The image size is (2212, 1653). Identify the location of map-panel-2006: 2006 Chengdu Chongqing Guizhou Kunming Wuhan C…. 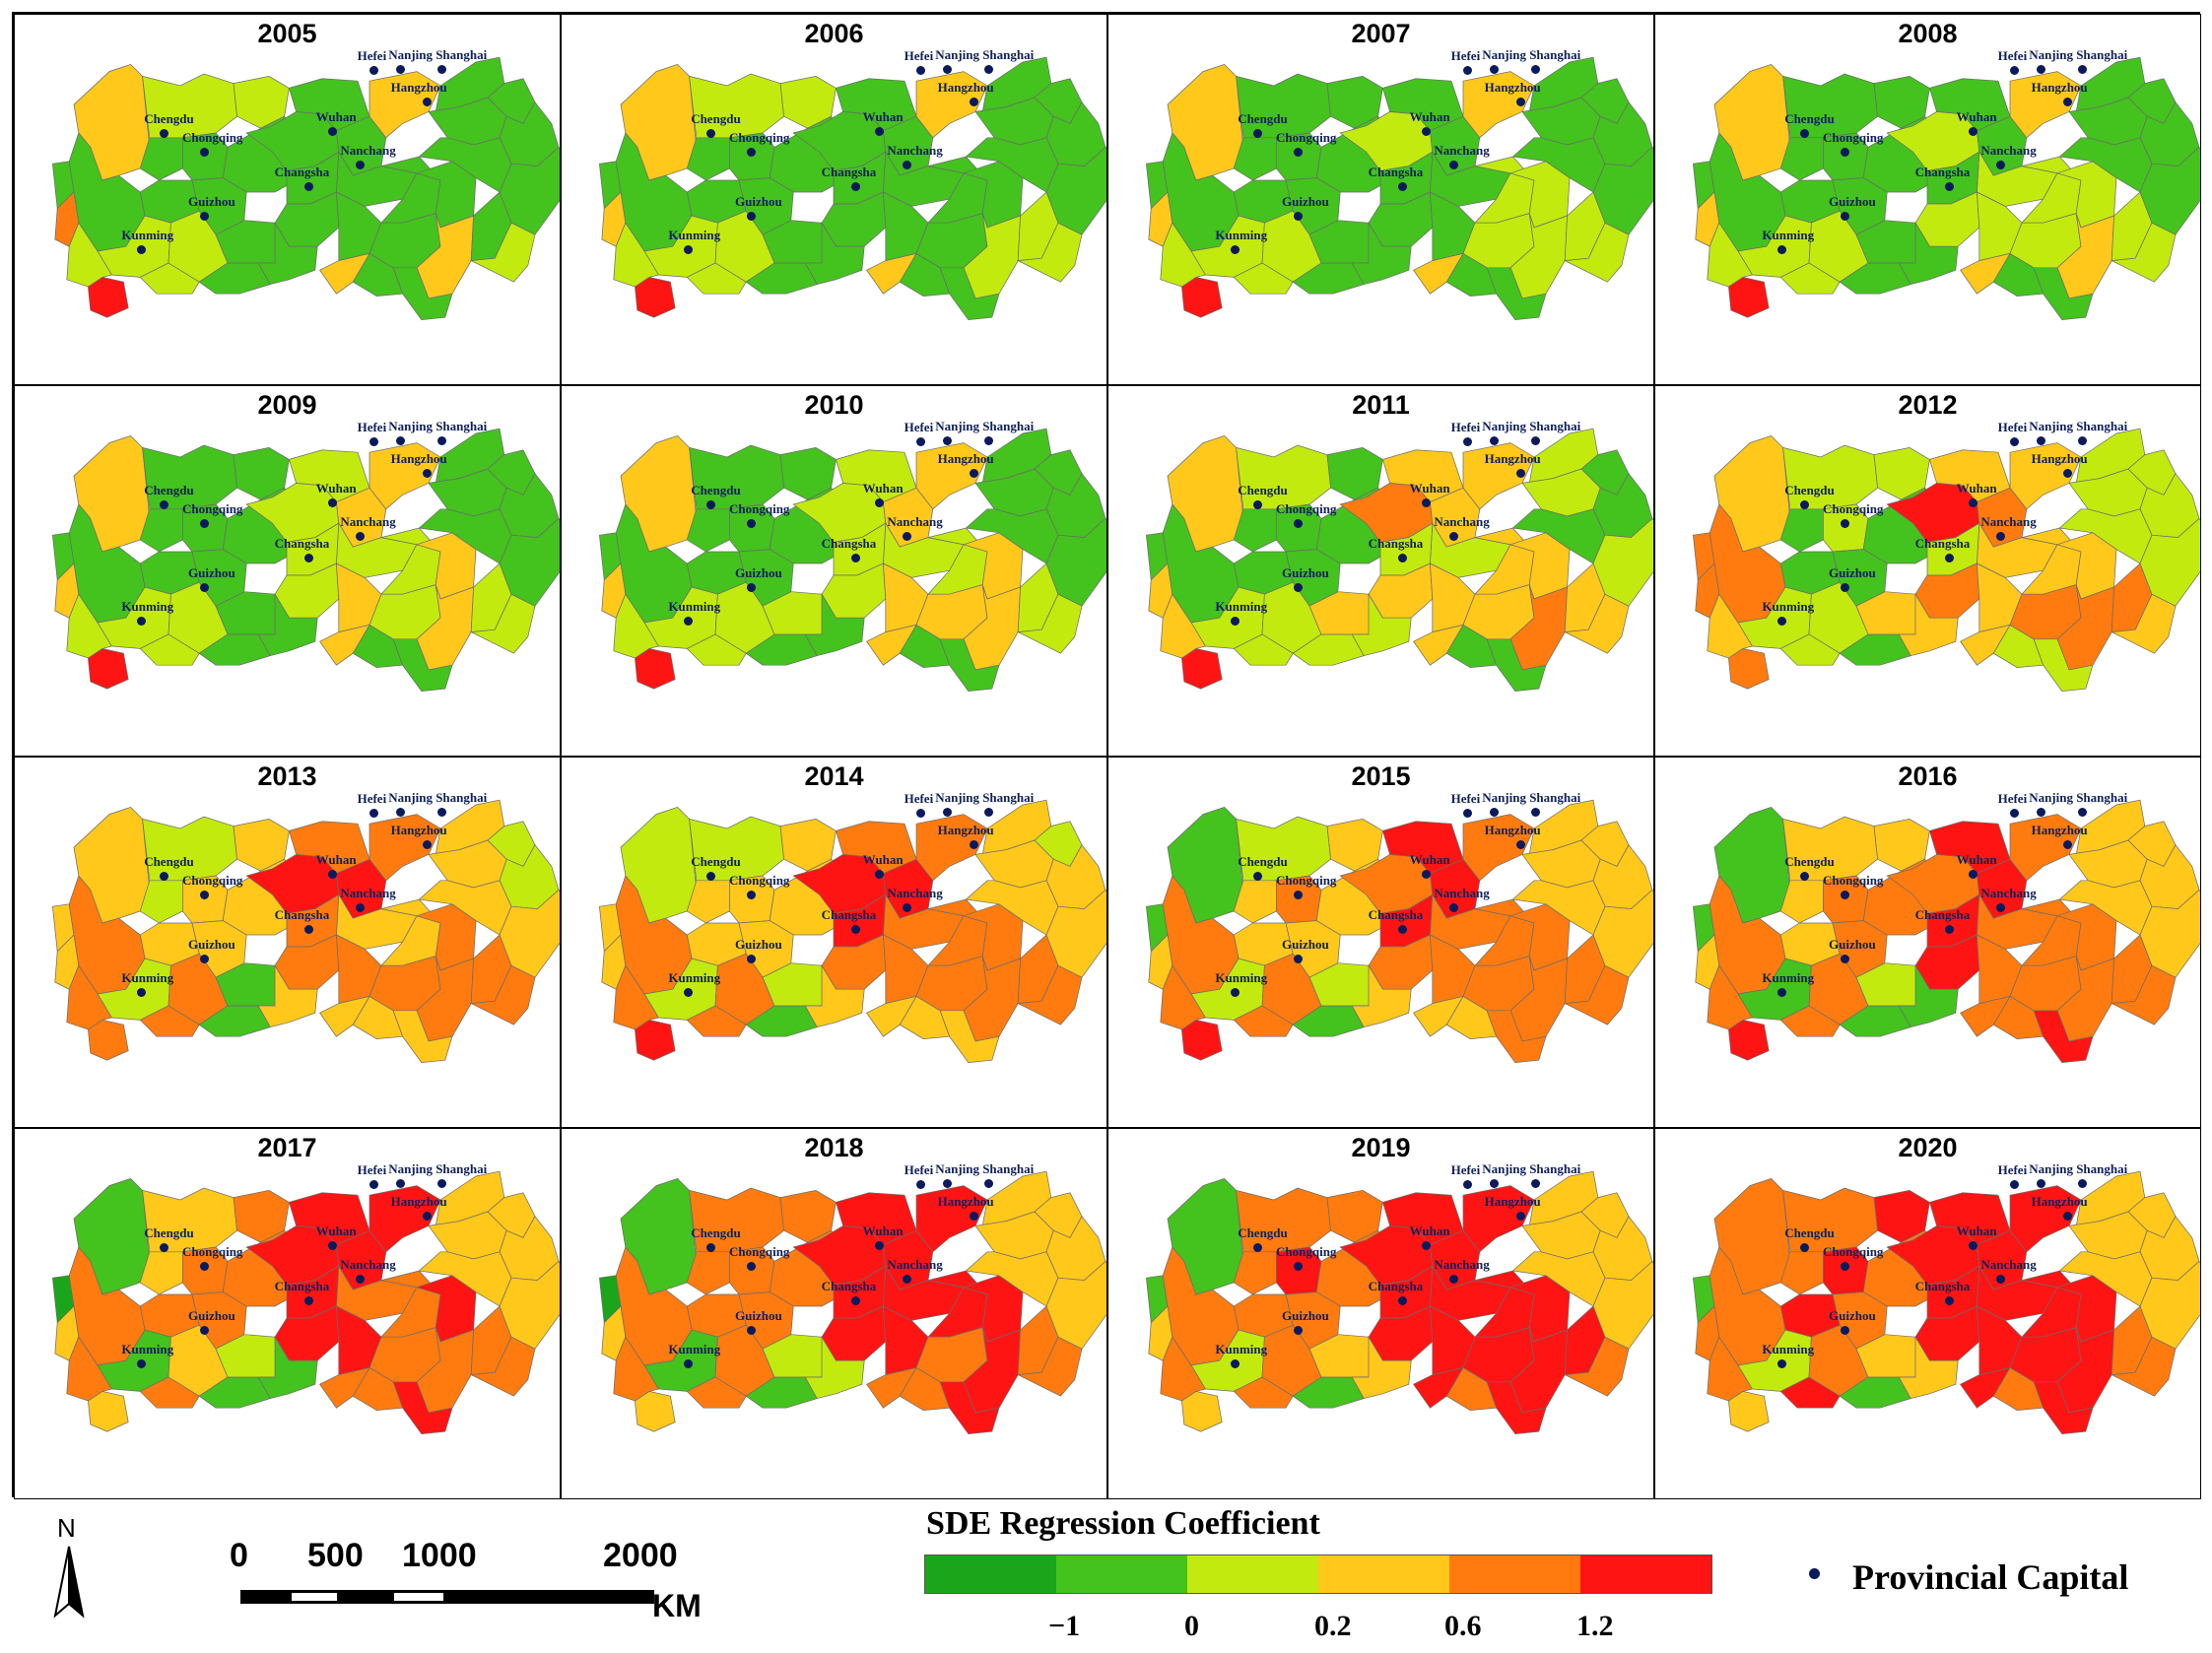
(834, 199).